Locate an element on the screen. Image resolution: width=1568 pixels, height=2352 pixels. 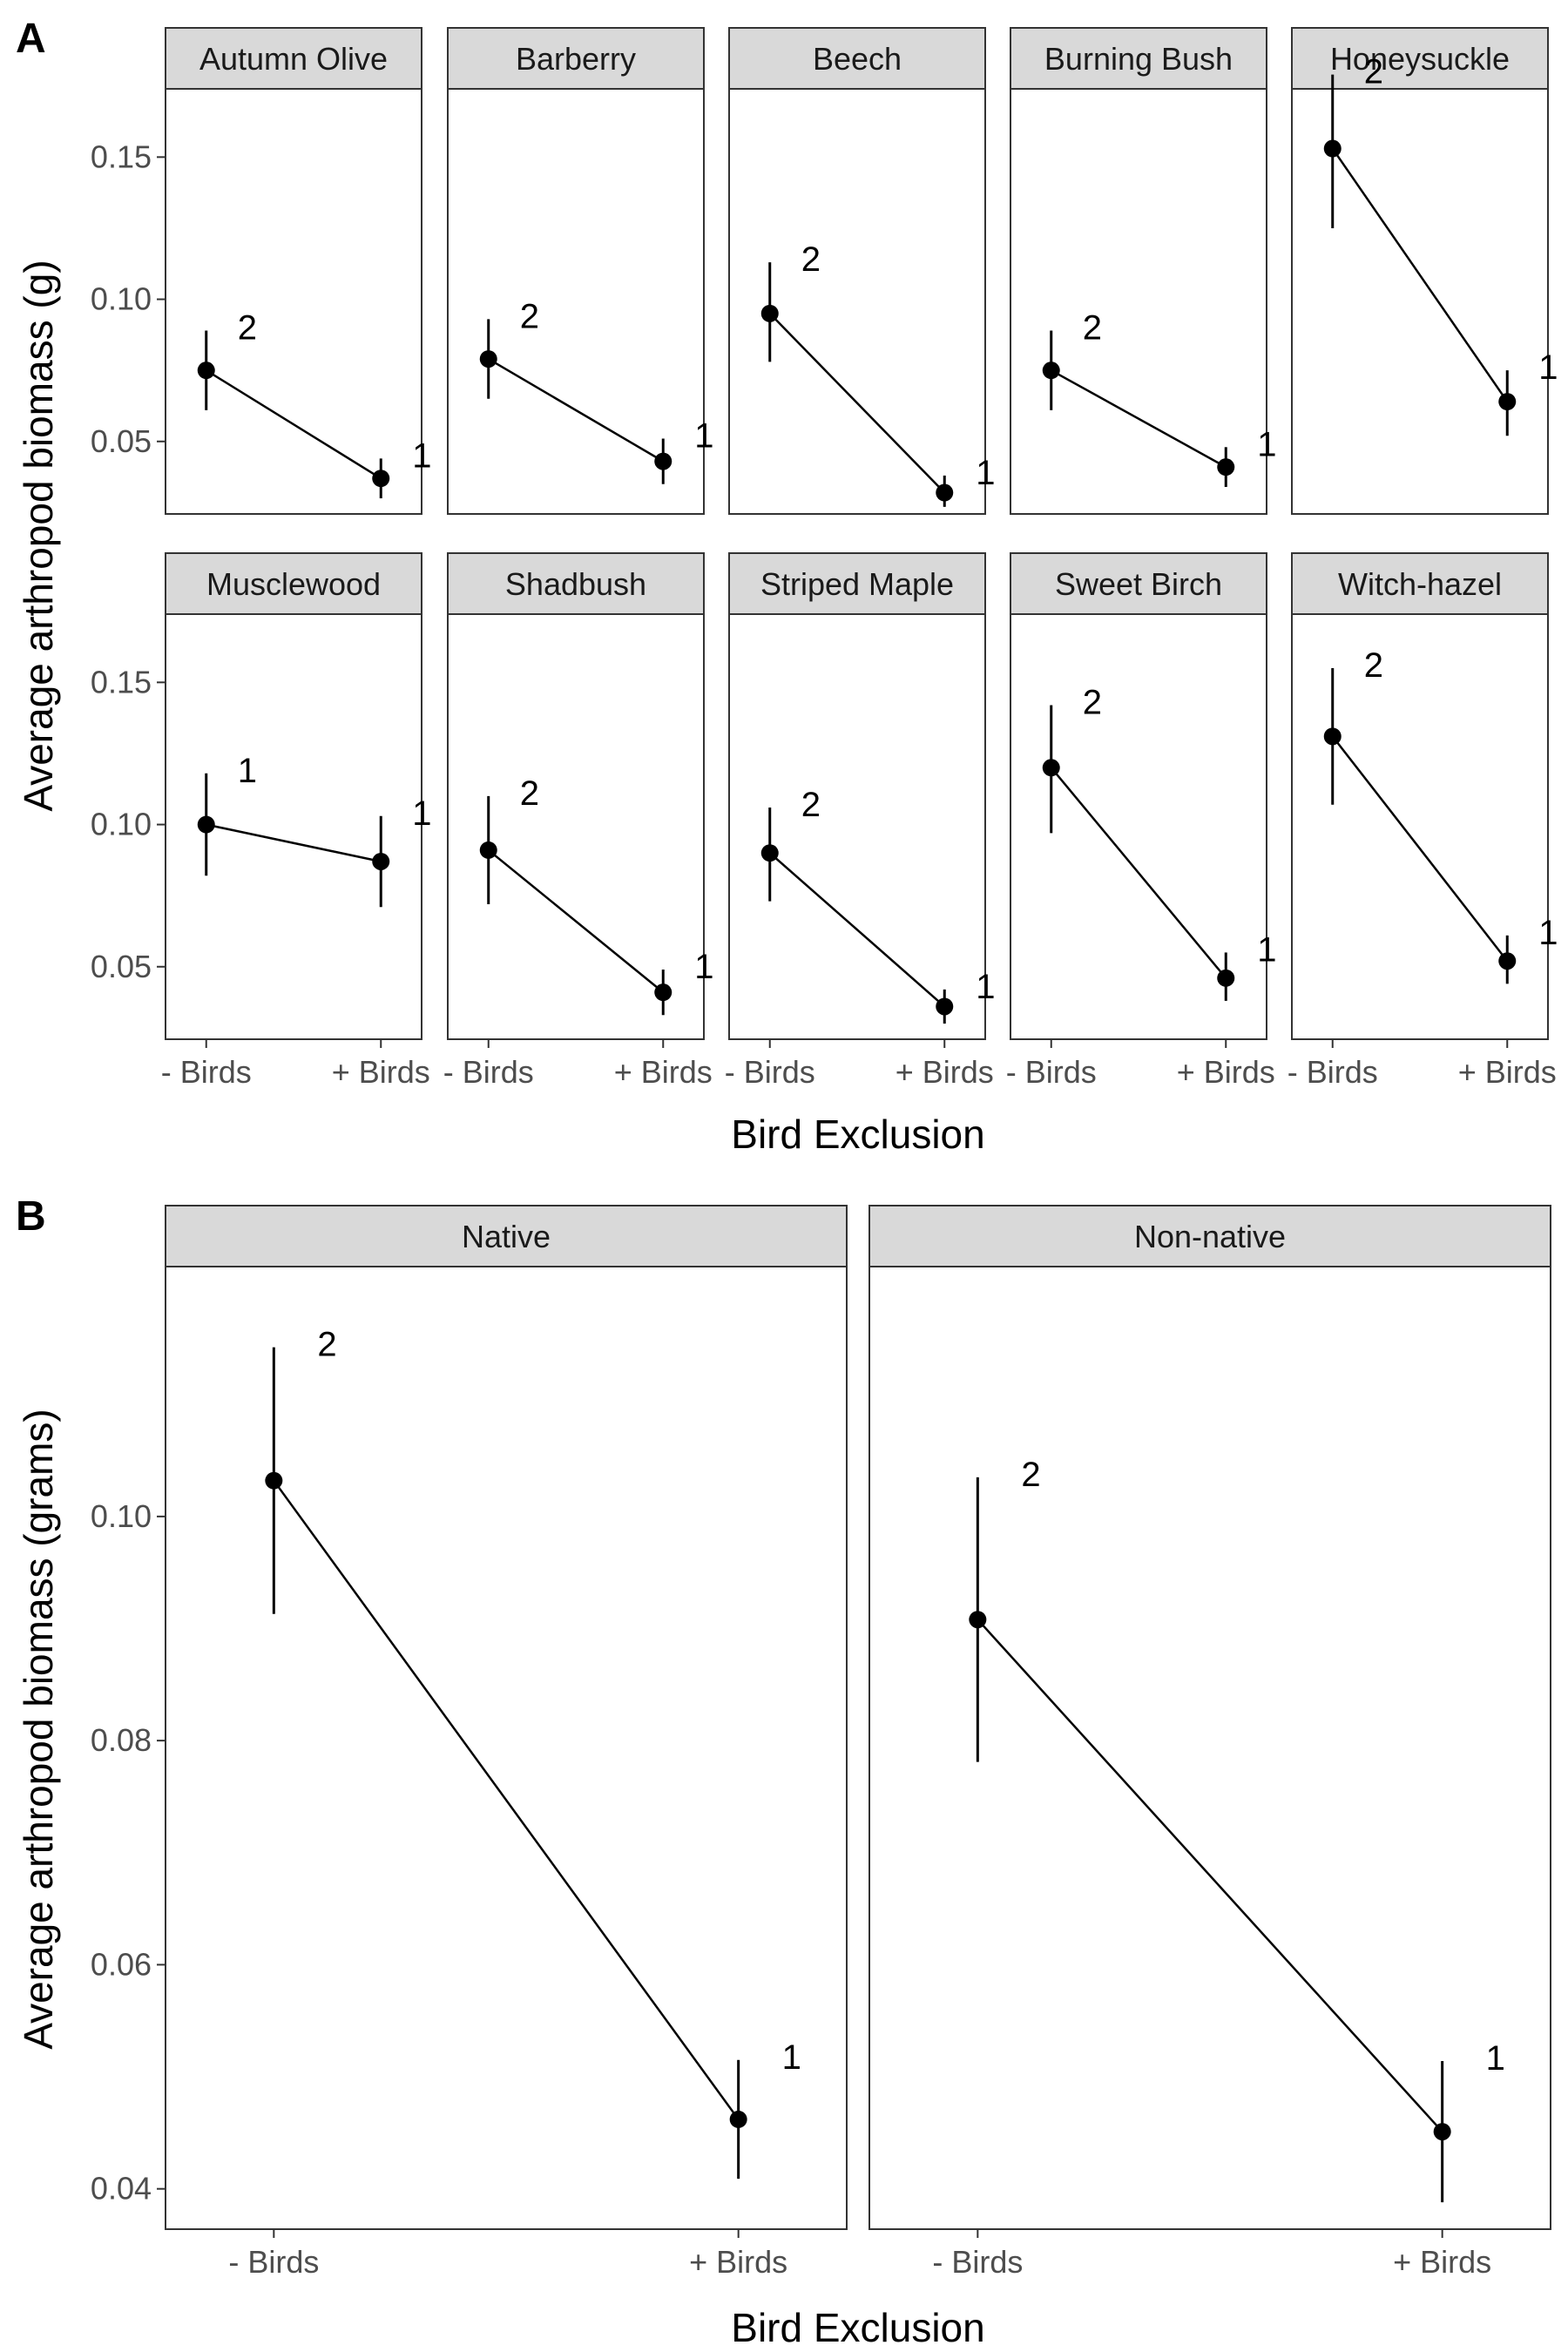
y-tick-label: 0.08 is located at coordinates (121, 1740).